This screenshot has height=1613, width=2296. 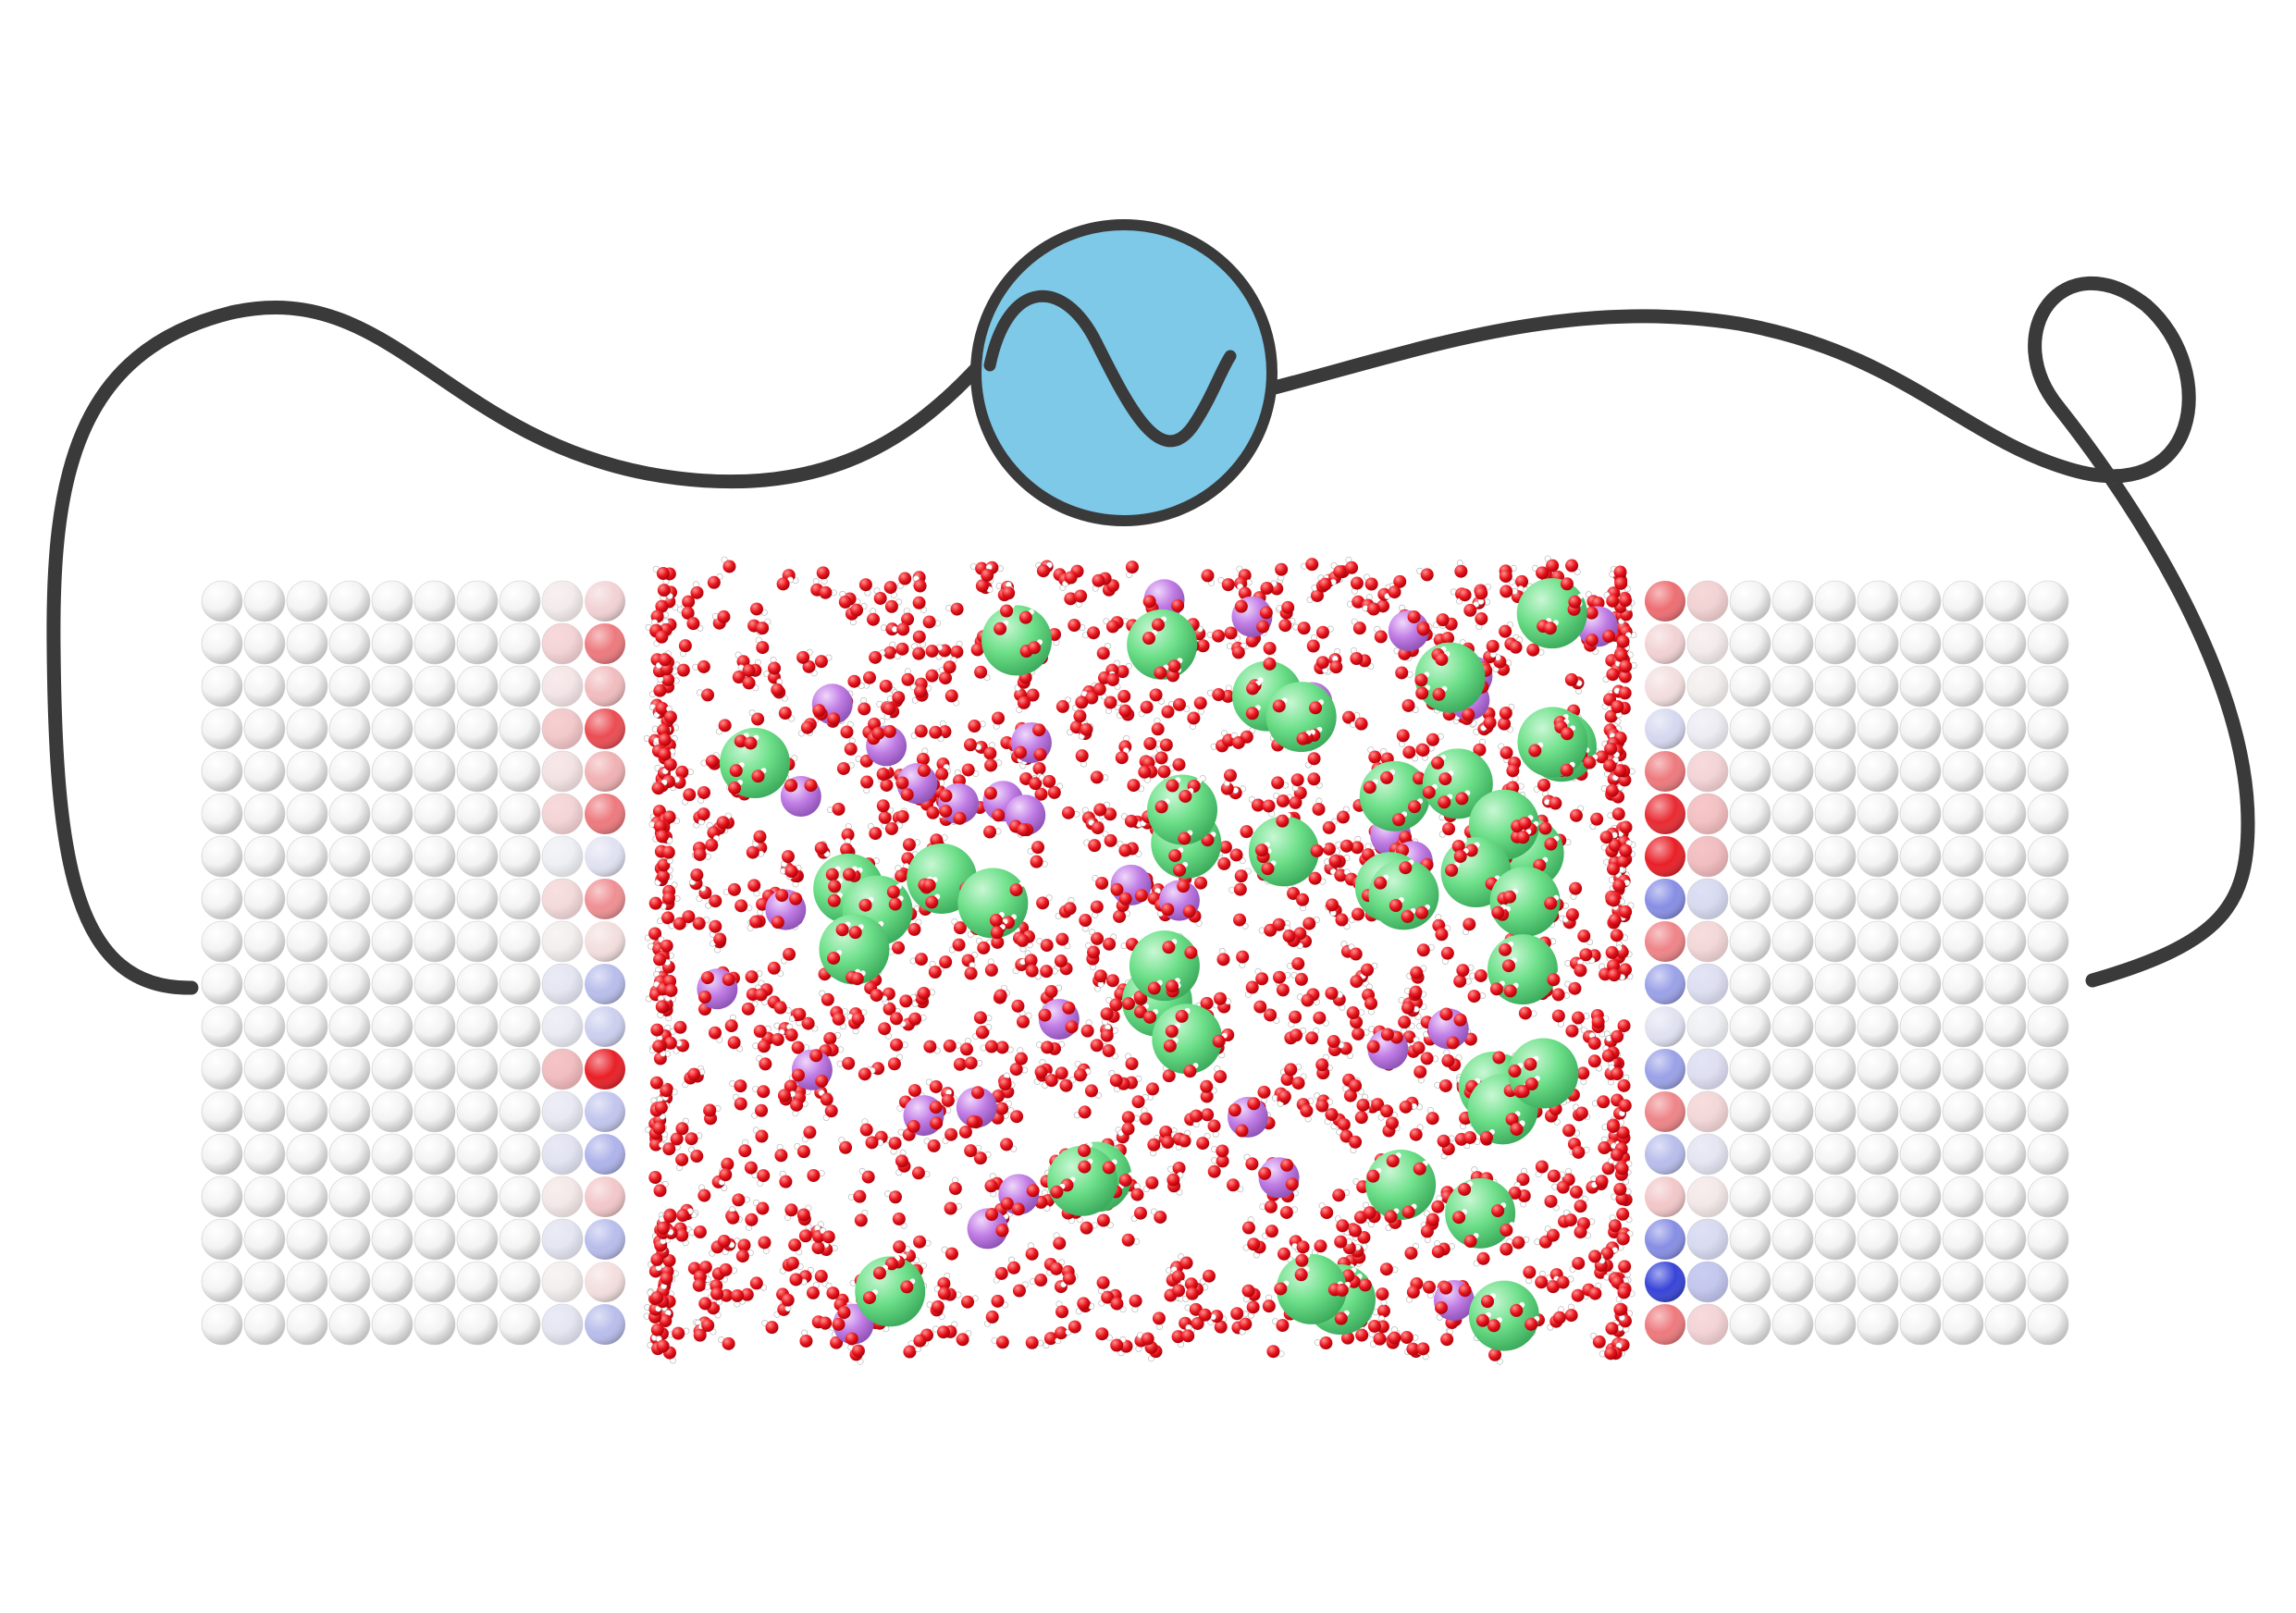 What do you see at coordinates (1707, 1282) in the screenshot?
I see `subsurface-atom-tint` at bounding box center [1707, 1282].